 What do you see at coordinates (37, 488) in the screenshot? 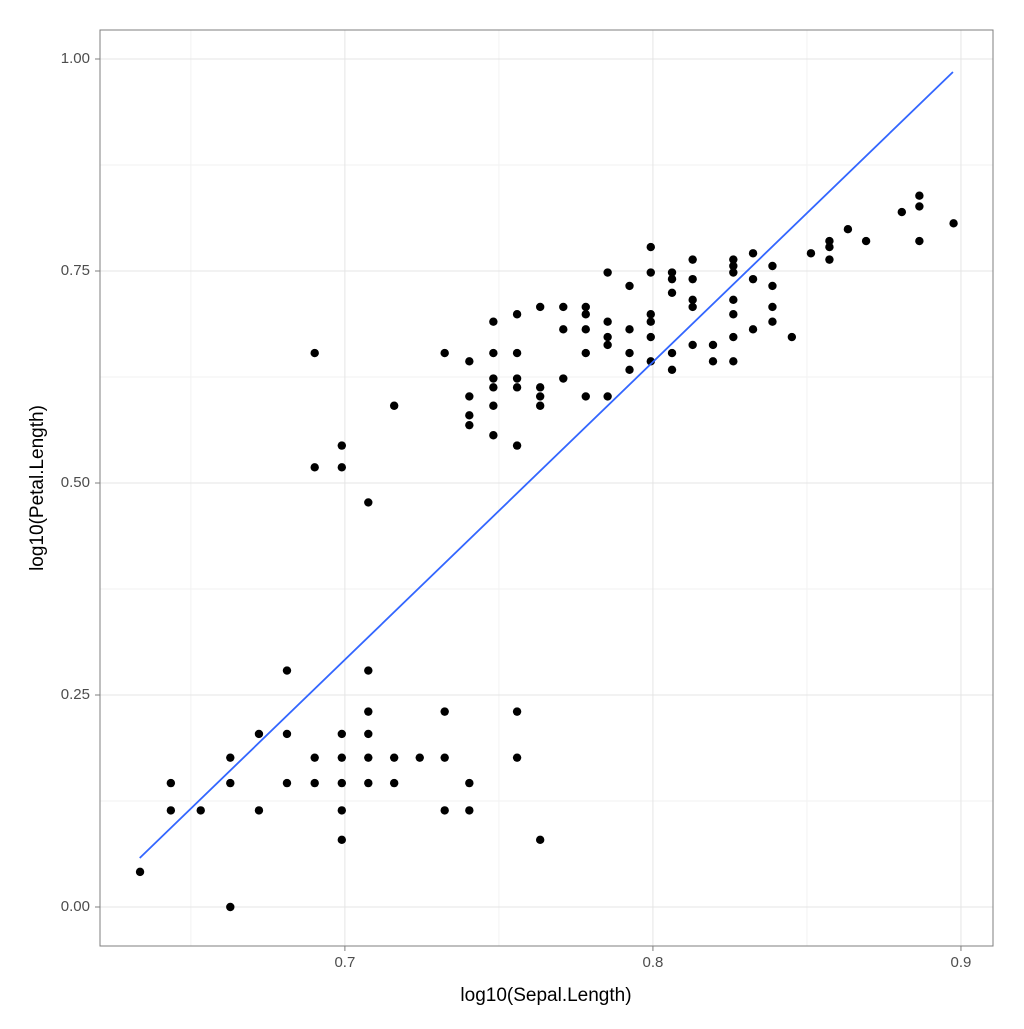
I see `y-axis-title: log10(Petal.Length)` at bounding box center [37, 488].